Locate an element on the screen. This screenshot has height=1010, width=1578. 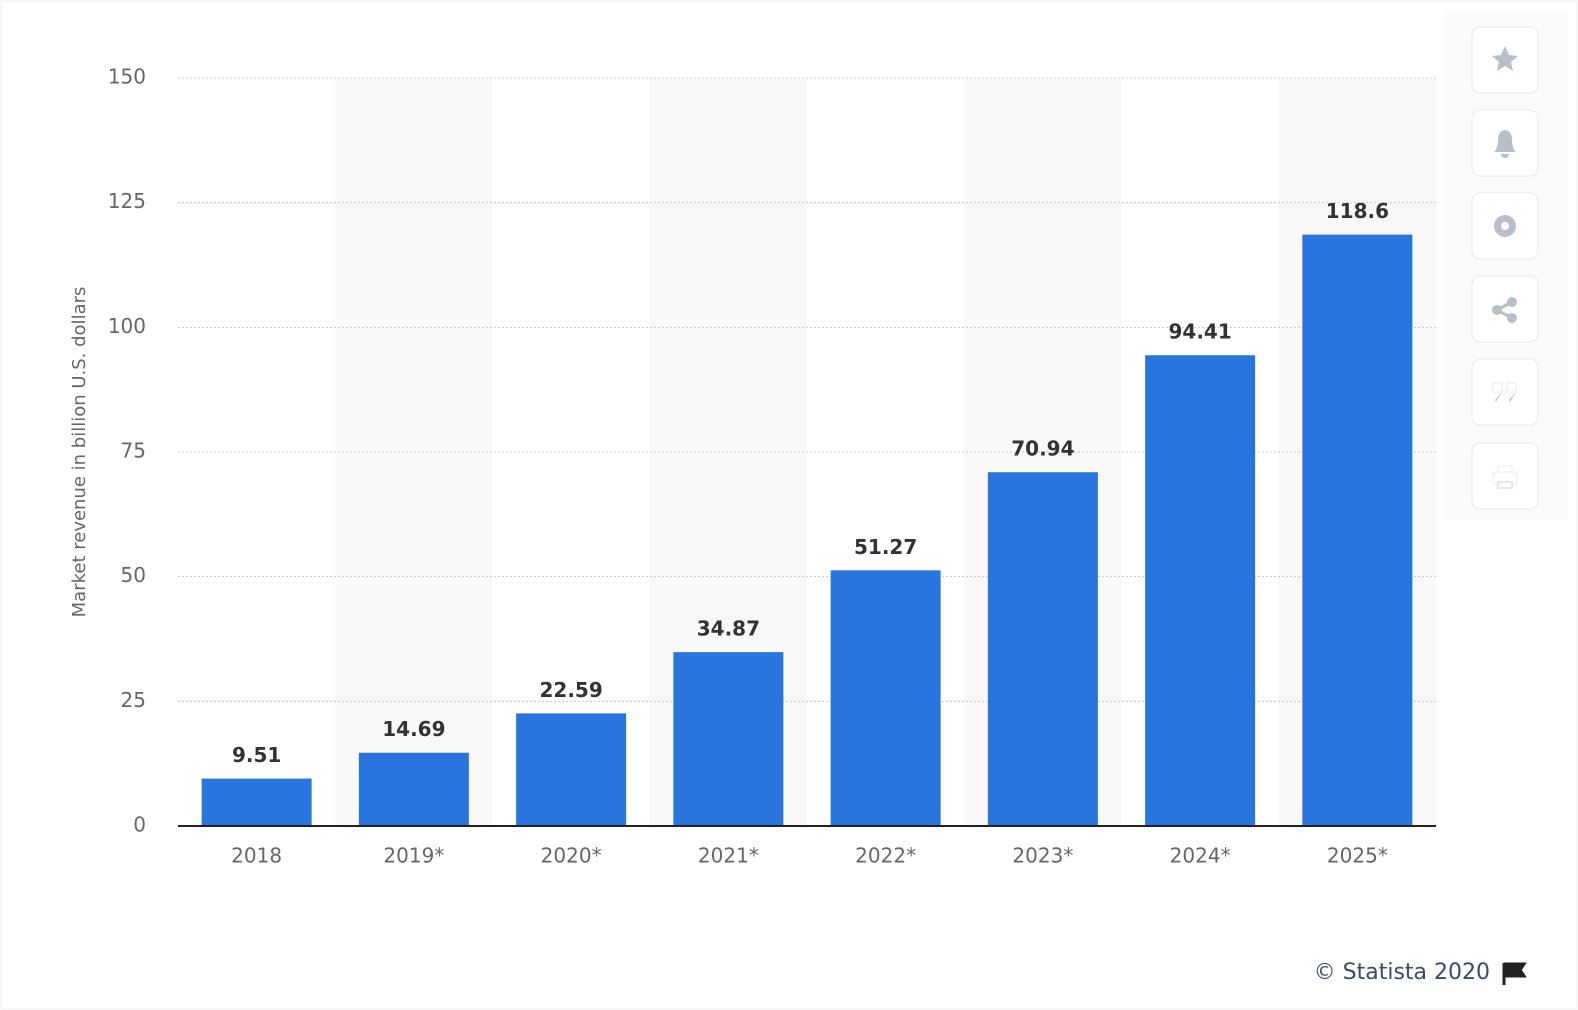
gear-hole is located at coordinates (1505, 226).